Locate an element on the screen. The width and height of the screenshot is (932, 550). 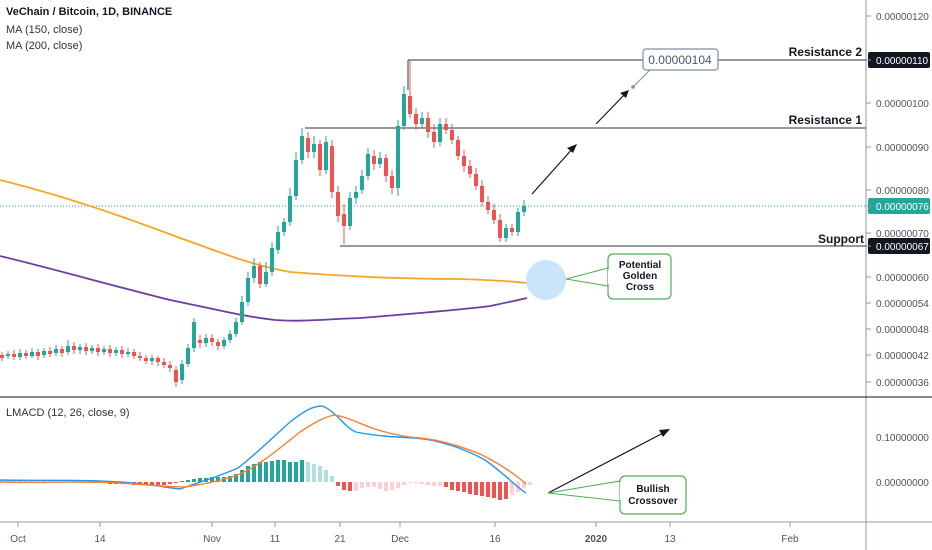
macd-trend-arrow is located at coordinates (607, 462).